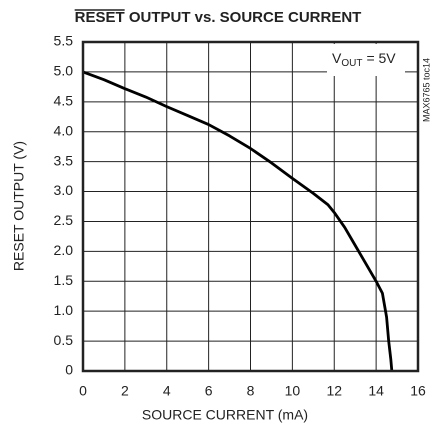  I want to click on y-tick-label: 5.5, so click(64, 41).